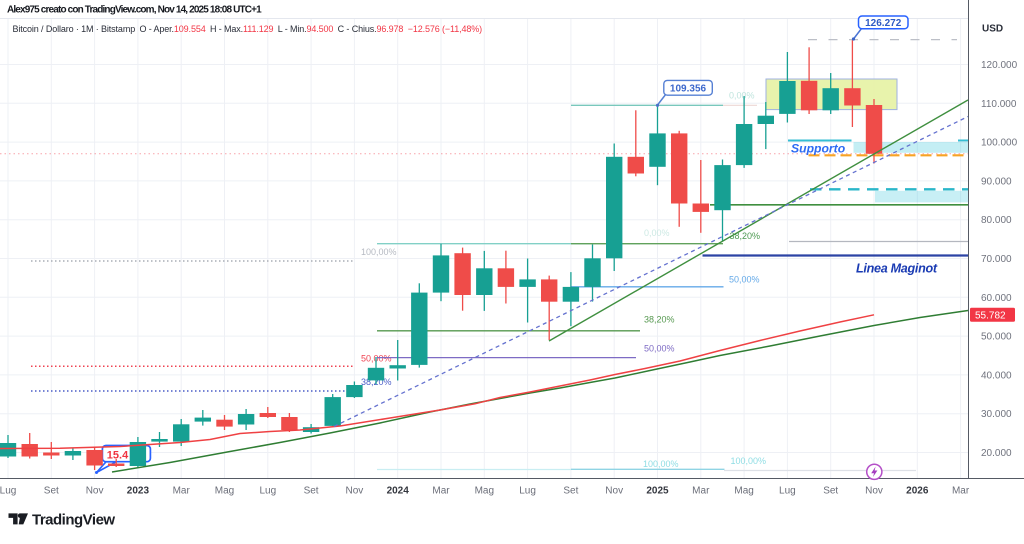 The width and height of the screenshot is (1024, 544). Describe the element at coordinates (996, 181) in the screenshot. I see `svg-text: 90.000` at that location.